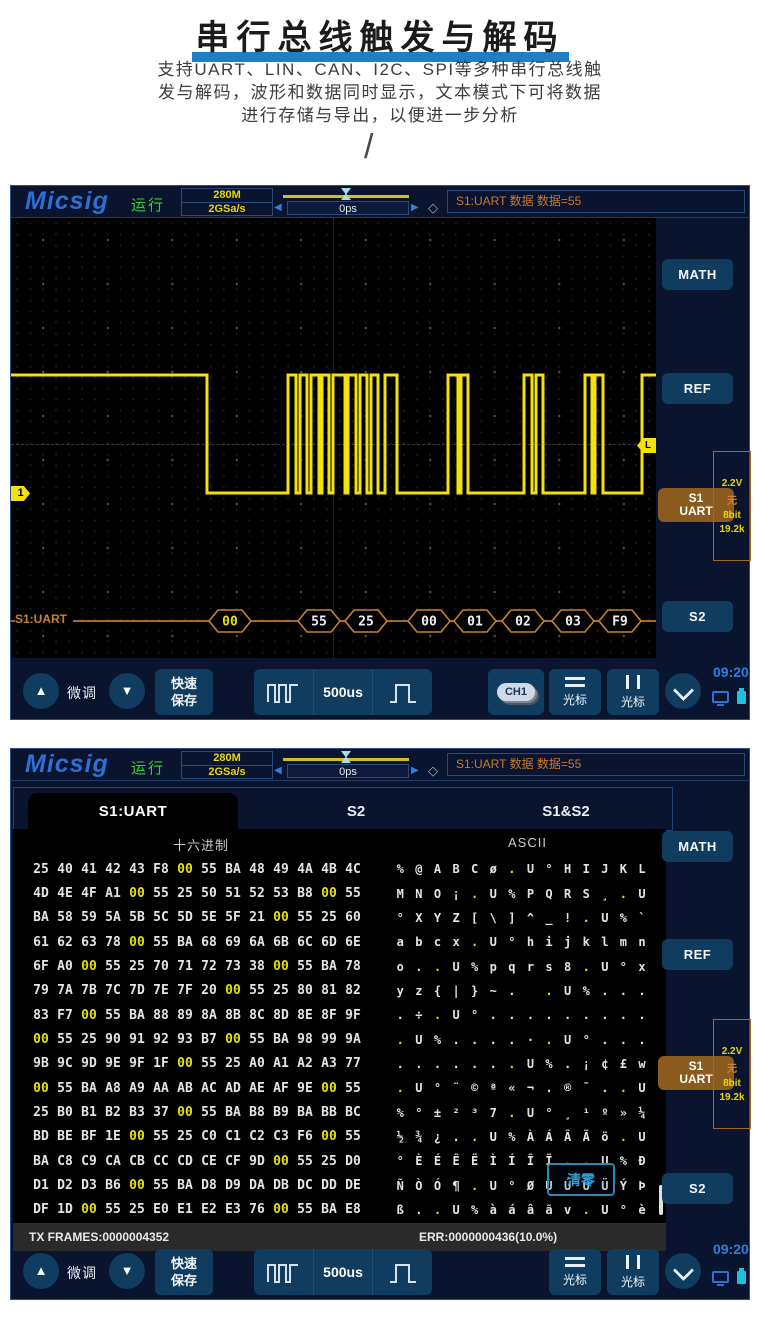  I want to click on hex-row: 4D 4E 4F A1 00 55 25 50 51 52 53 B8 00 55, so click(197, 893).